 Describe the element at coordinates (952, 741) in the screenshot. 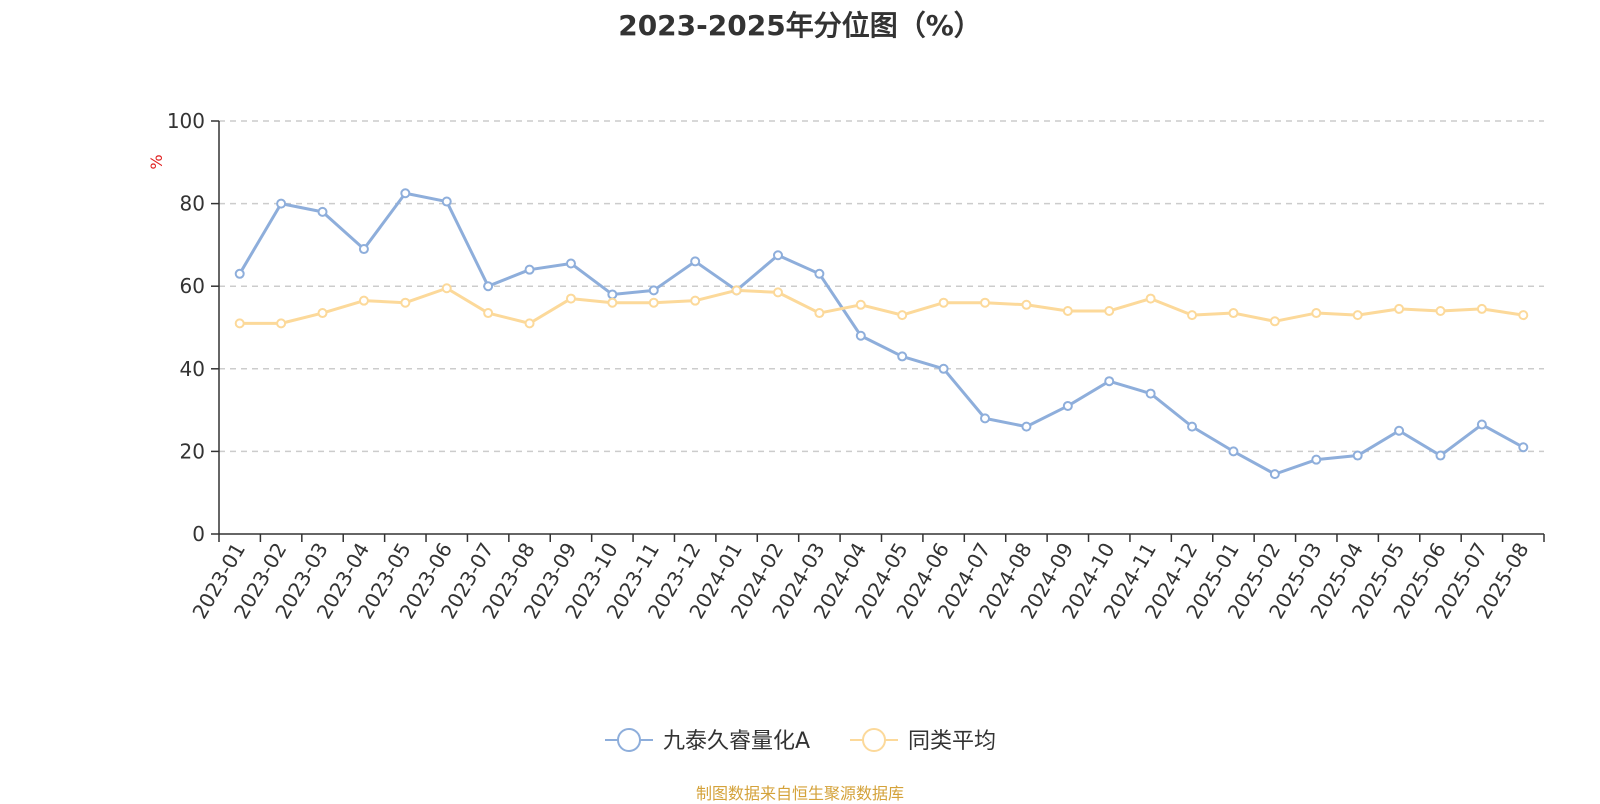

I see `legend-label-2: 同类平均` at that location.